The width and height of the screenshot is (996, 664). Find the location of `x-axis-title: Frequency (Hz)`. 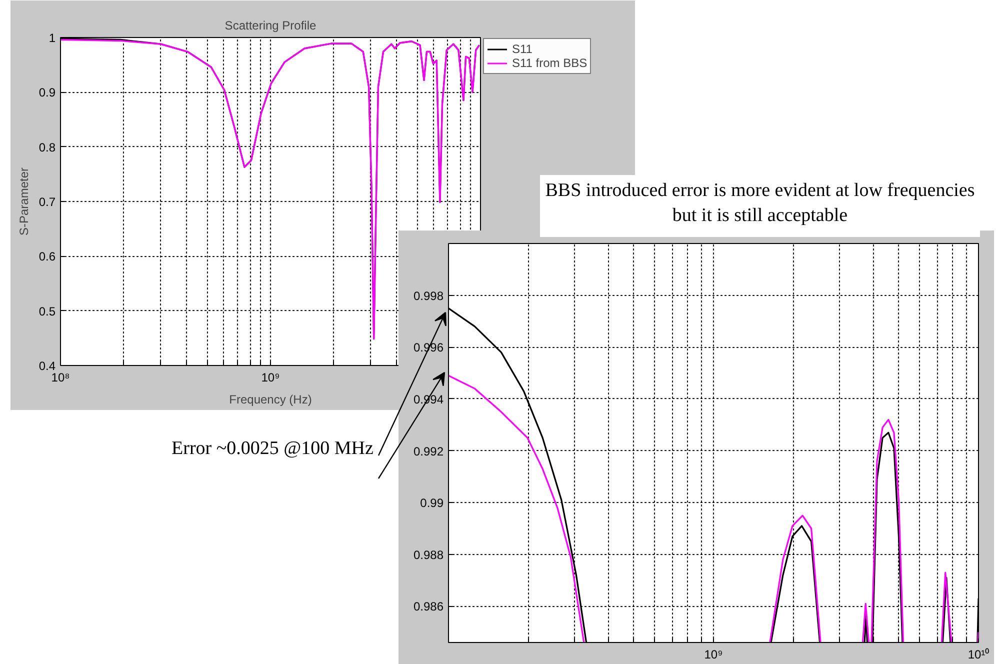

x-axis-title: Frequency (Hz) is located at coordinates (270, 399).